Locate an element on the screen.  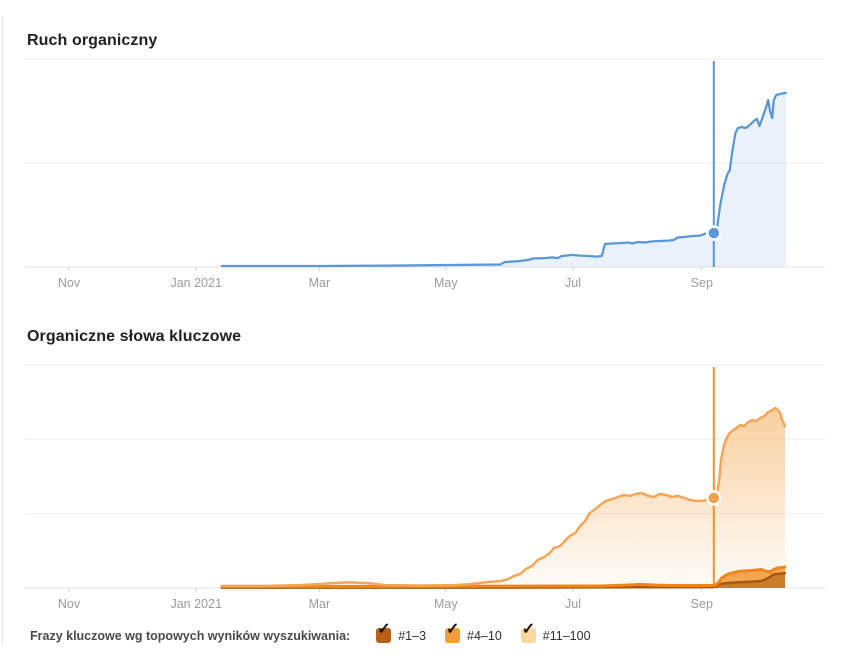
legend-item-label: #11–100 is located at coordinates (566, 635).